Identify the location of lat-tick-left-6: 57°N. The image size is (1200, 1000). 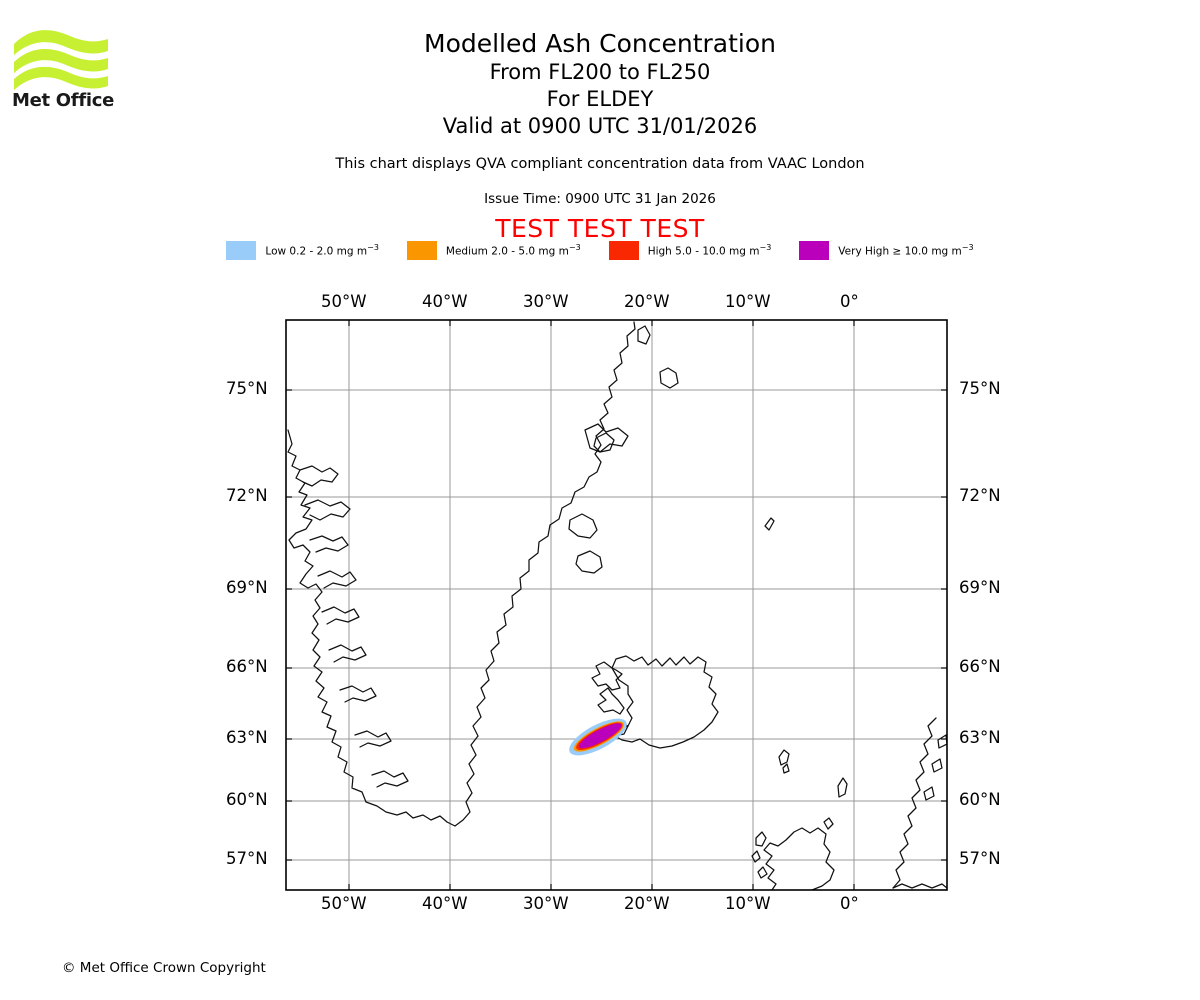
(247, 858).